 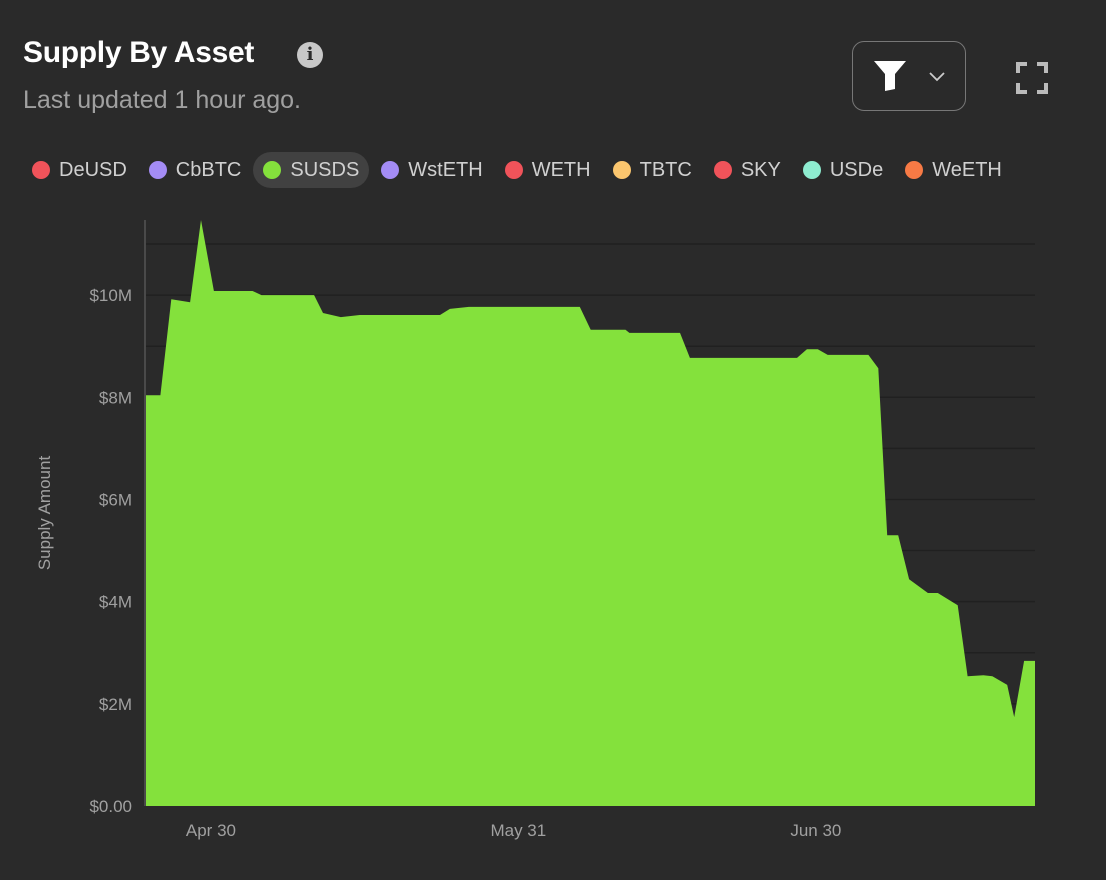 What do you see at coordinates (110, 806) in the screenshot?
I see `y-tick-label: $0.00` at bounding box center [110, 806].